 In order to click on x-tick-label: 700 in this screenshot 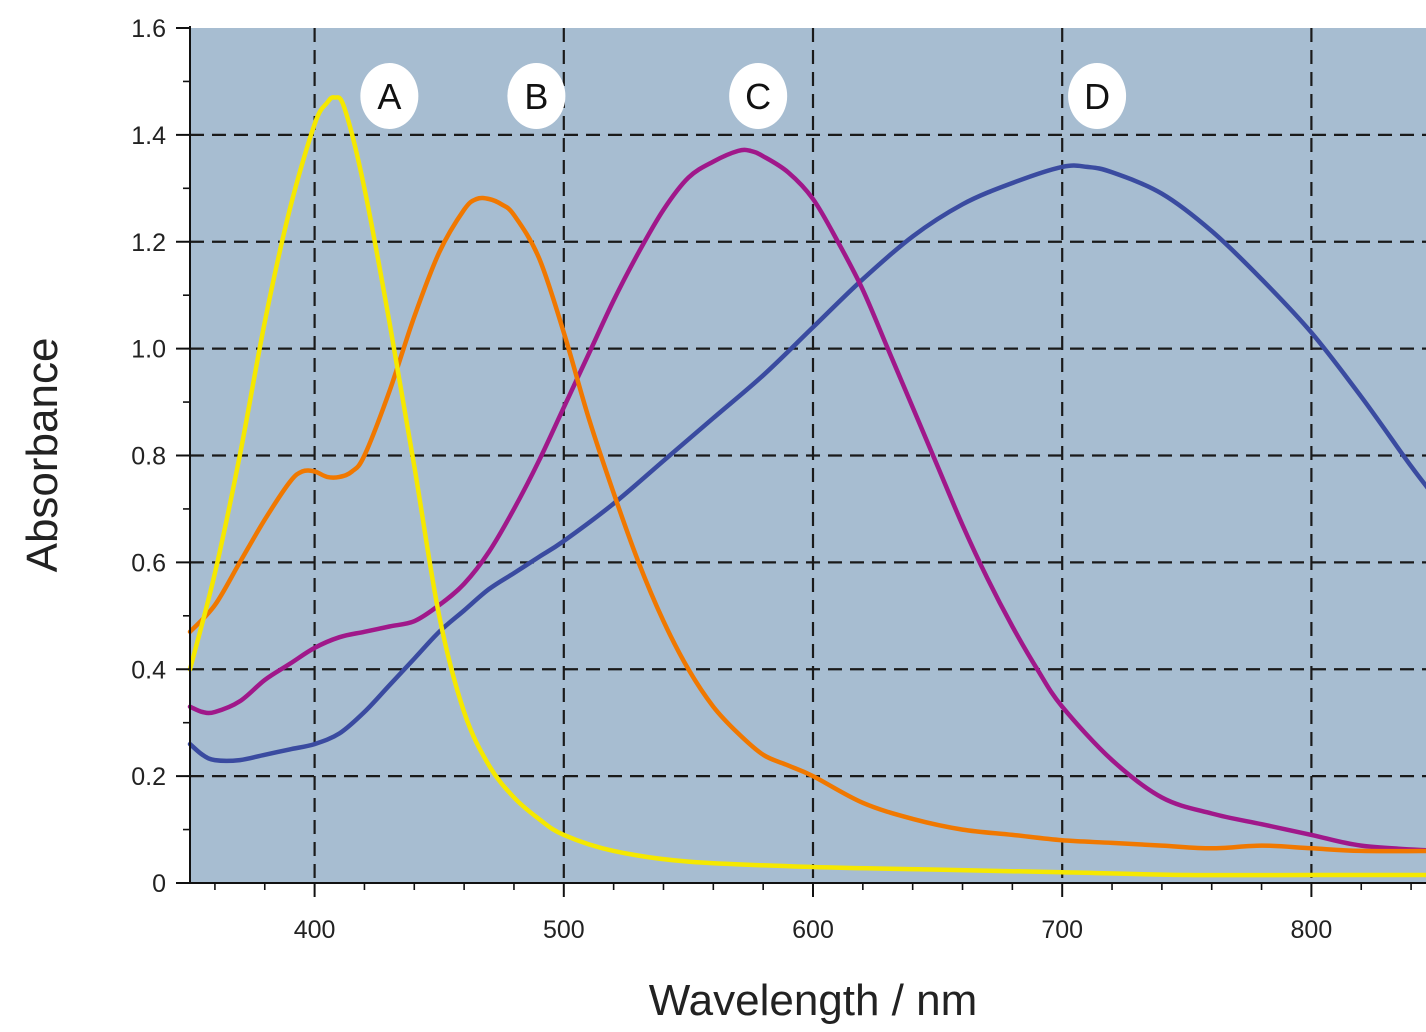, I will do `click(1062, 930)`.